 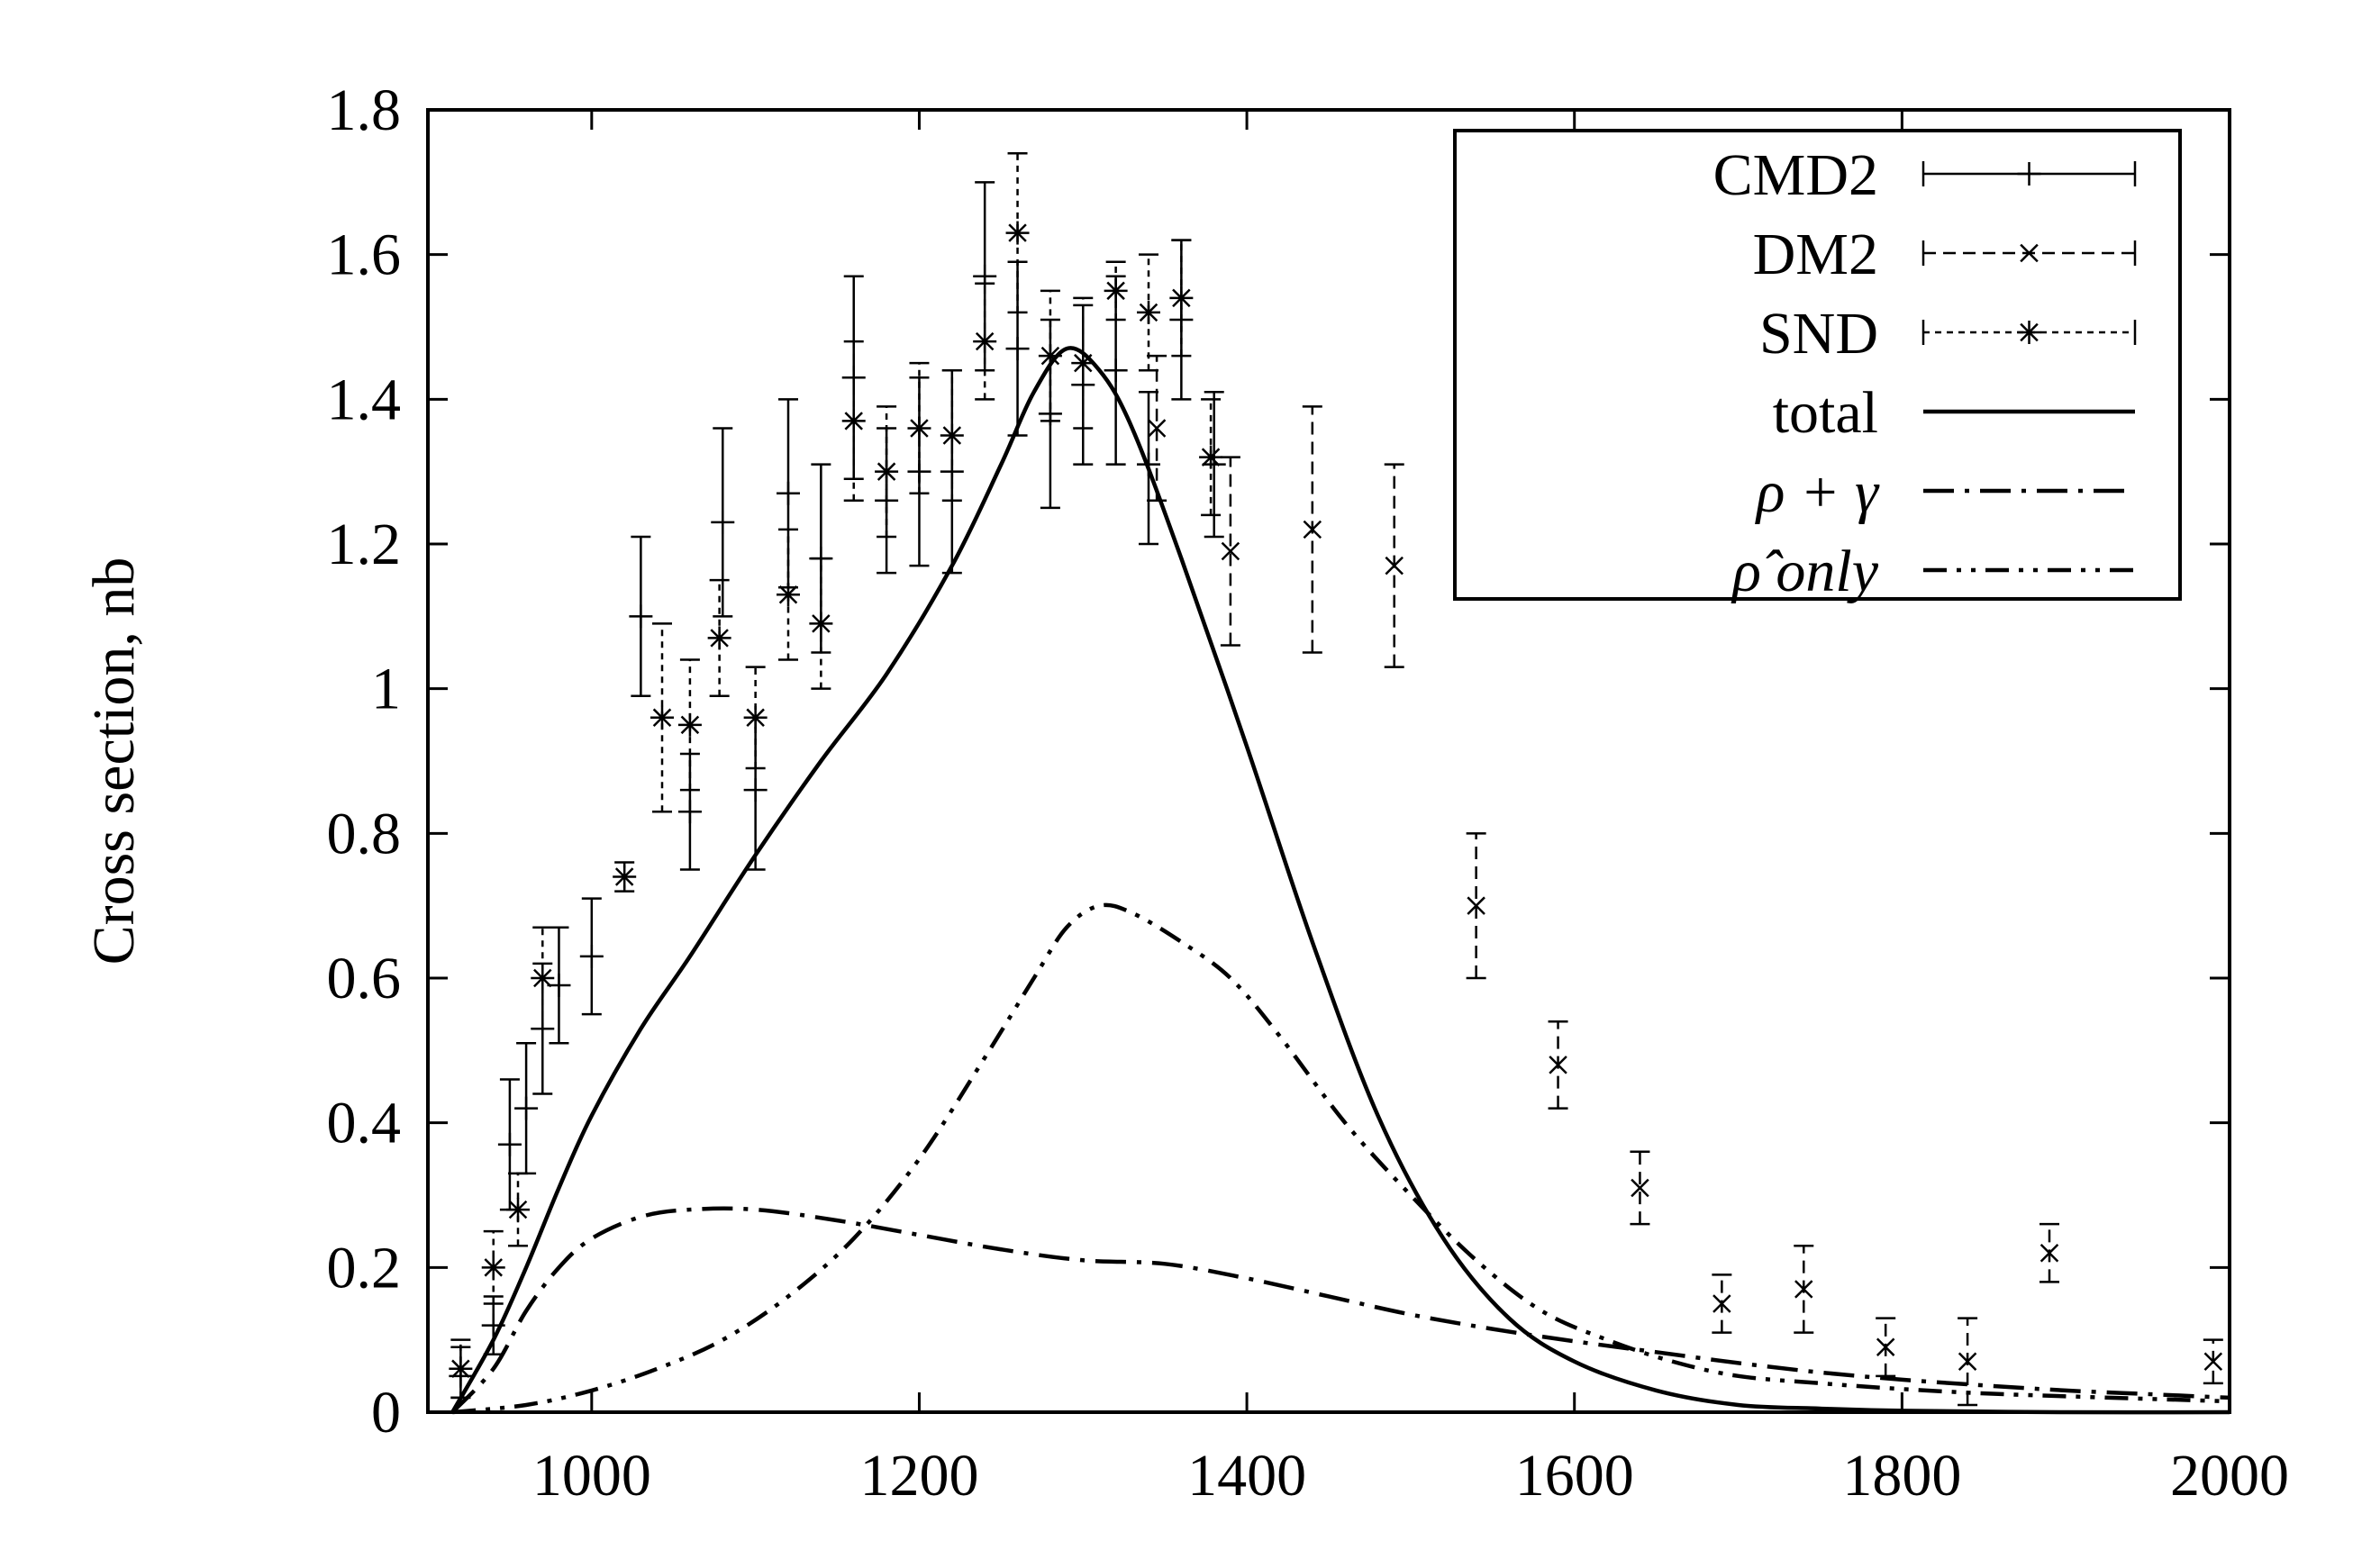 I want to click on y-tick-label: 1.6, so click(x=364, y=255).